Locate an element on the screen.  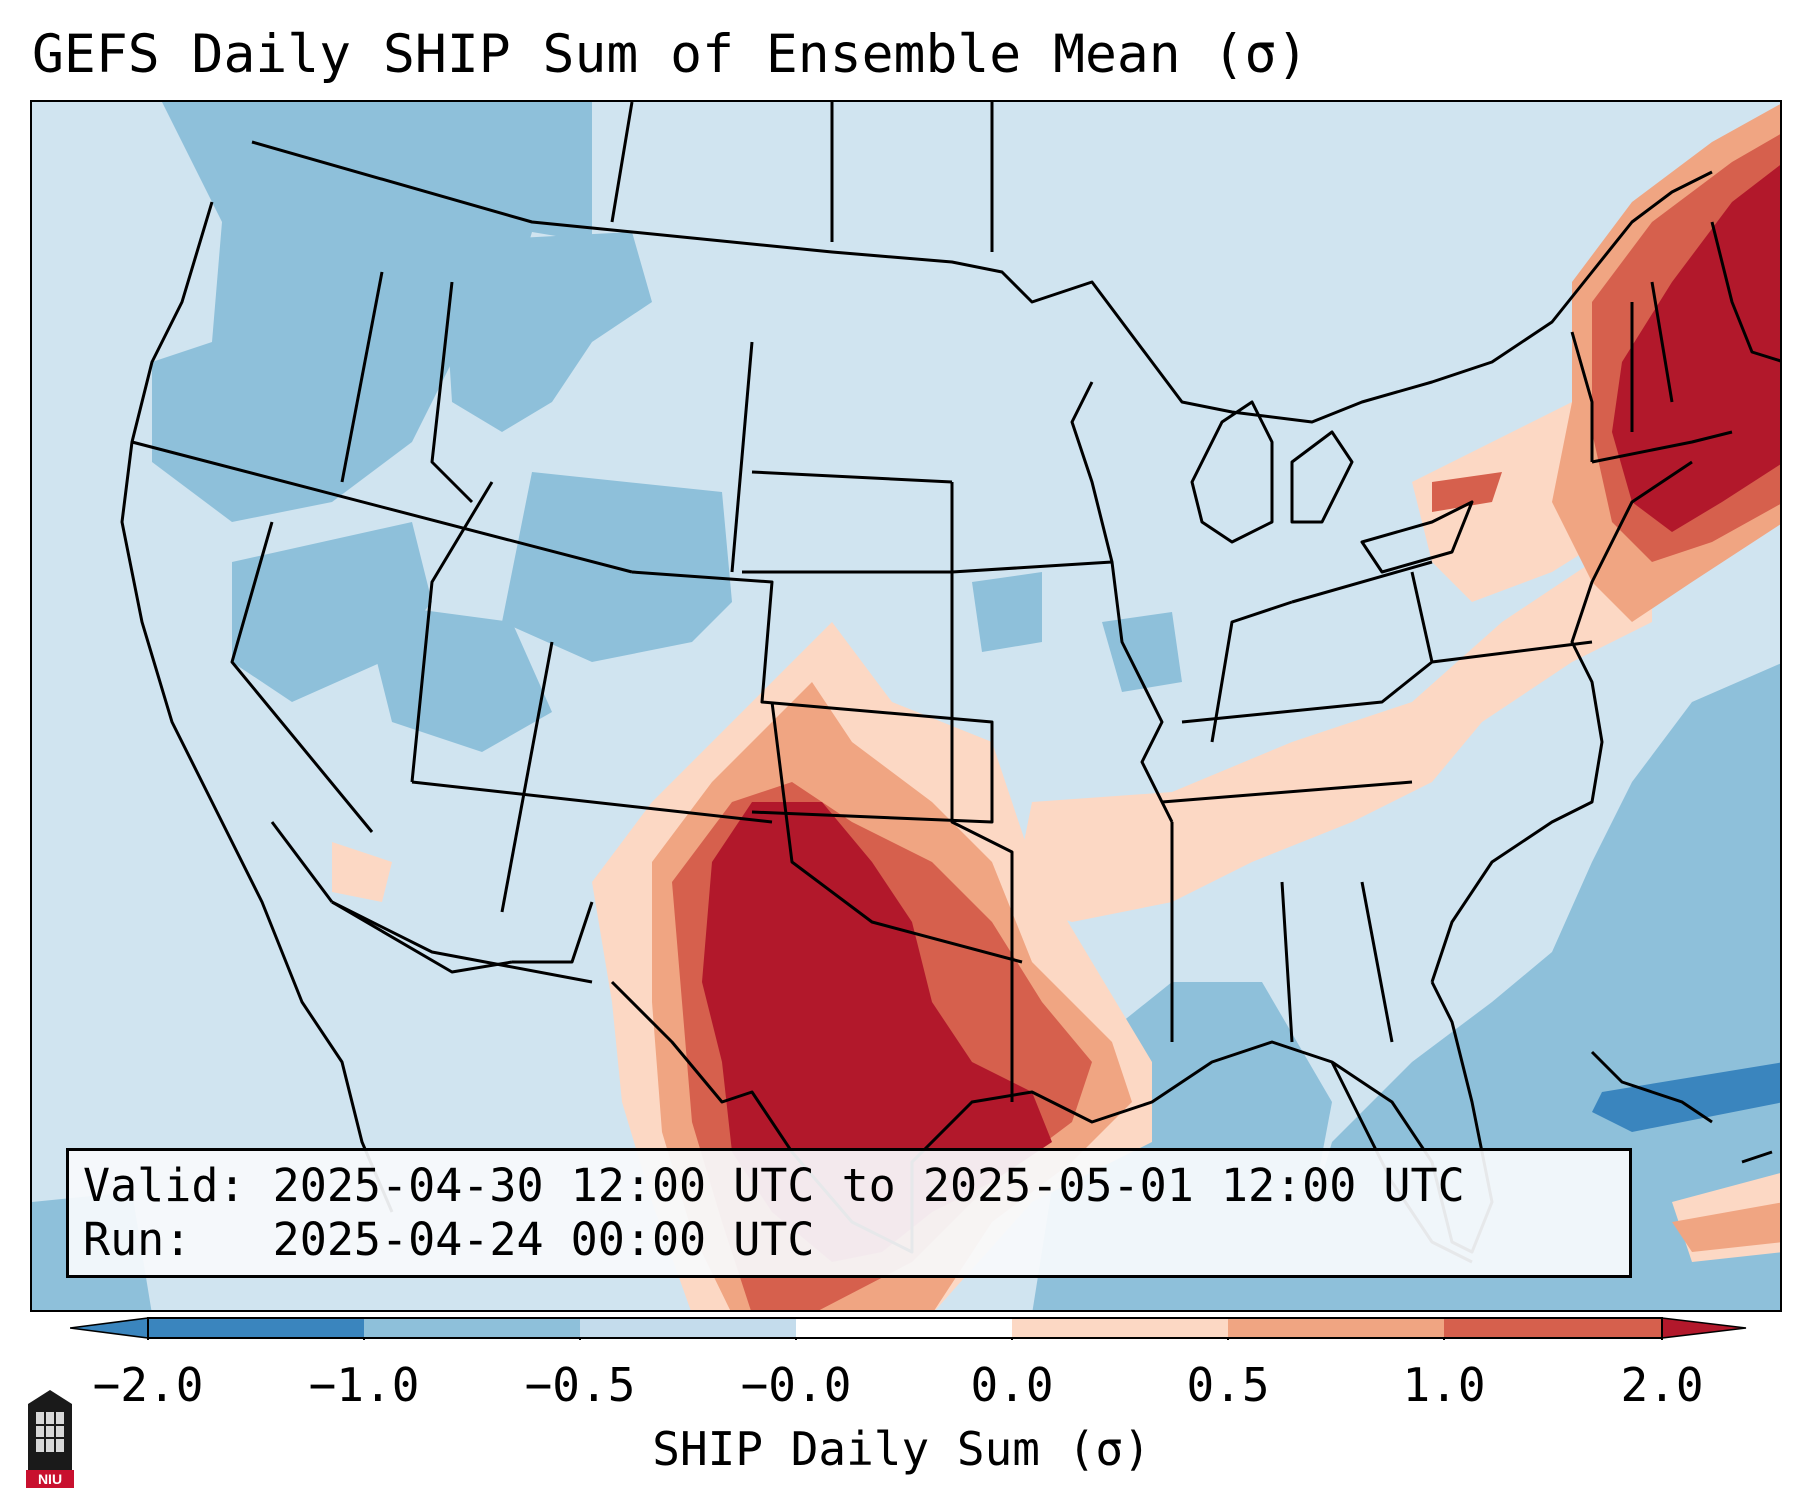
colorbar-tick-label: 0.5 is located at coordinates (1228, 1385).